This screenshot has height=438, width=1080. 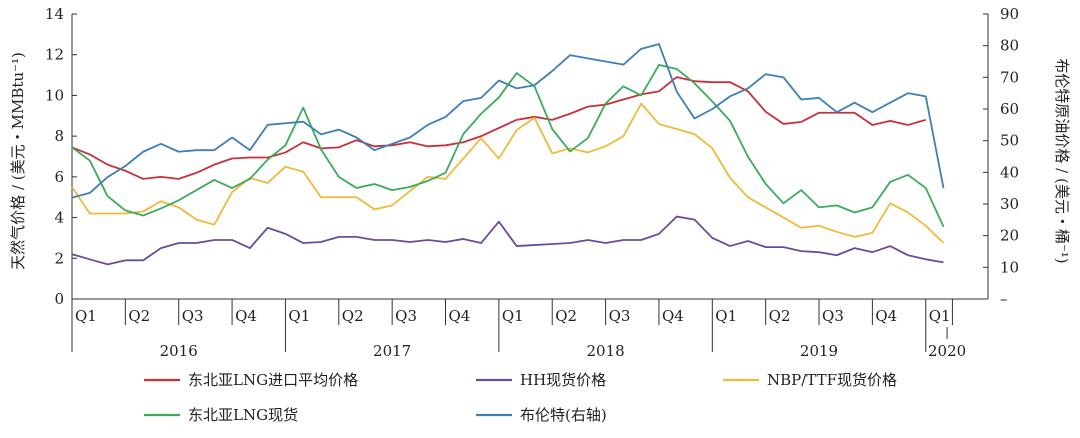 What do you see at coordinates (59, 299) in the screenshot?
I see `y-left-tick-label: 0` at bounding box center [59, 299].